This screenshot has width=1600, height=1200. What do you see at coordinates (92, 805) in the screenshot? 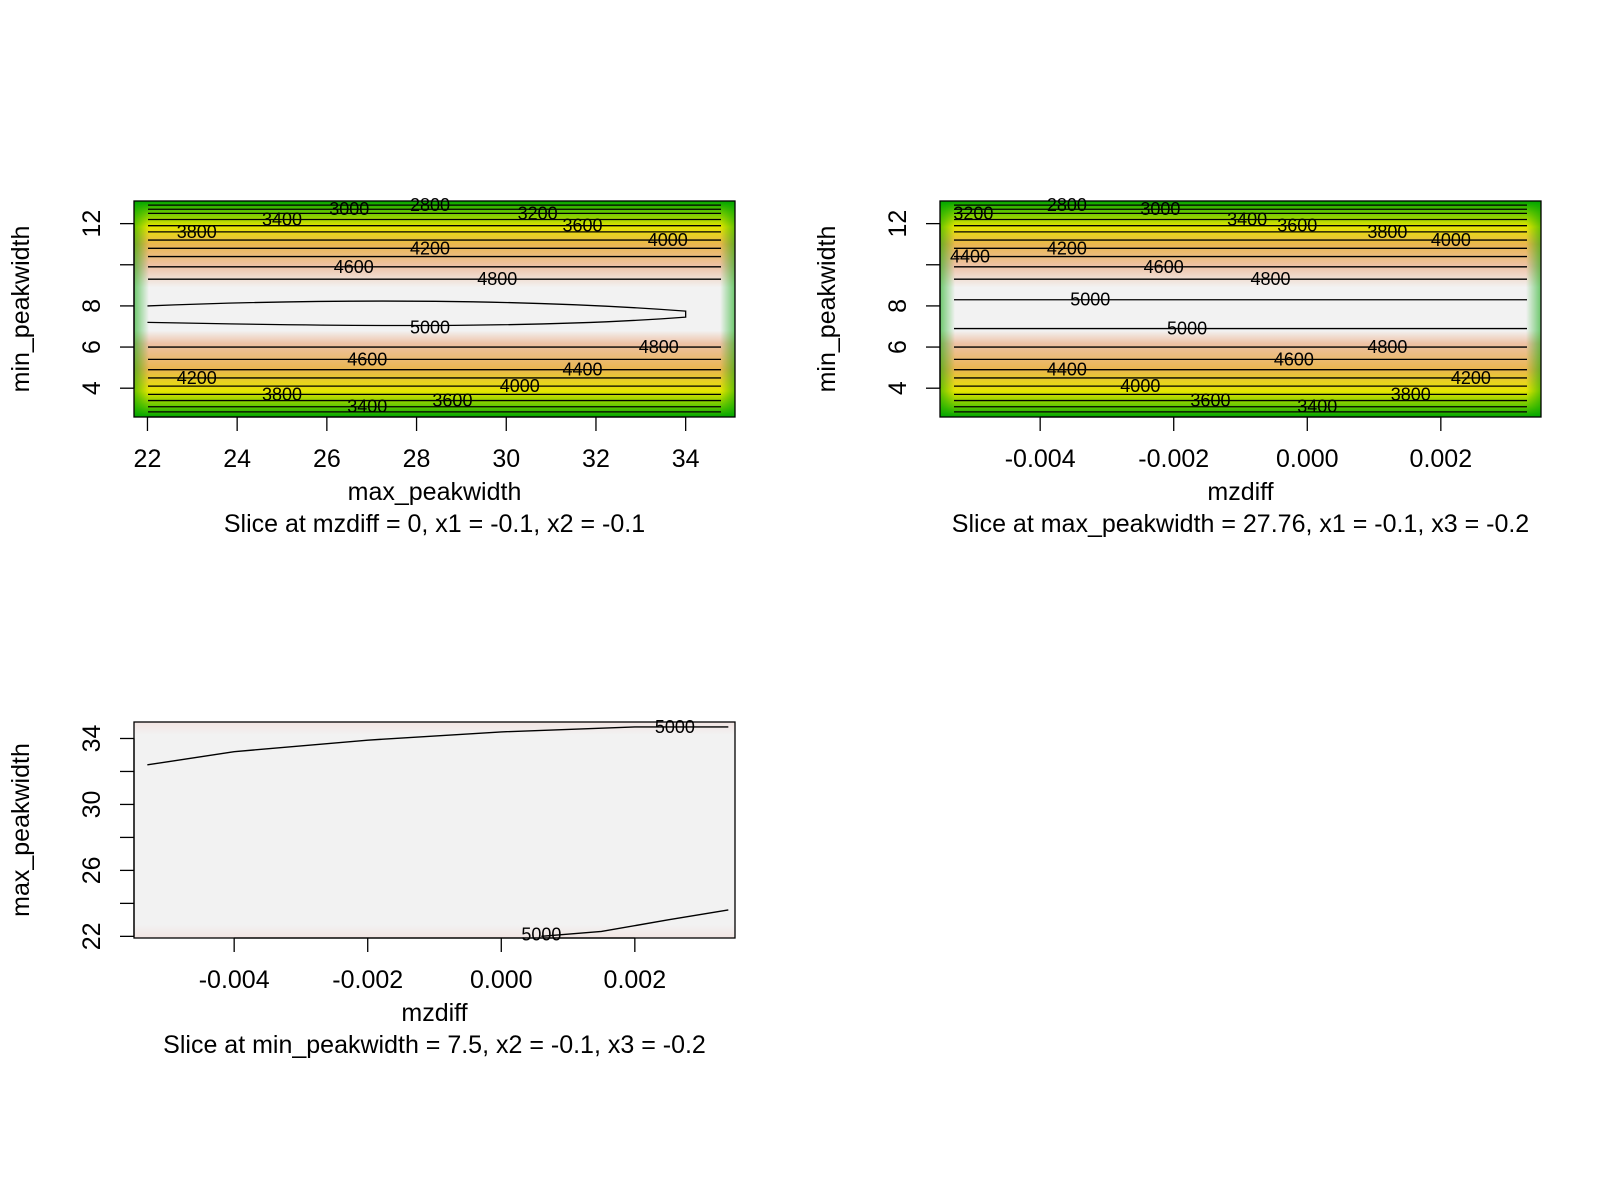
I see `y-tick-label: 30` at bounding box center [92, 805].